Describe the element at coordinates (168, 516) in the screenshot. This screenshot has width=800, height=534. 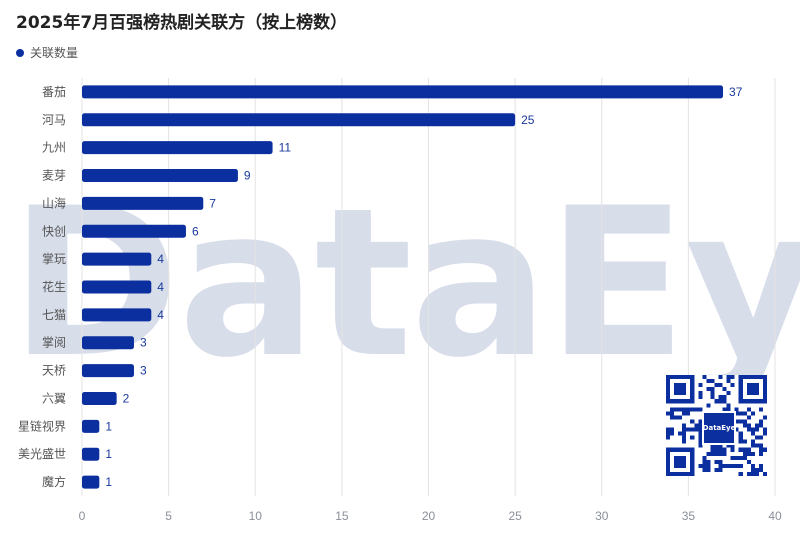
I see `x-tick-label: 5` at that location.